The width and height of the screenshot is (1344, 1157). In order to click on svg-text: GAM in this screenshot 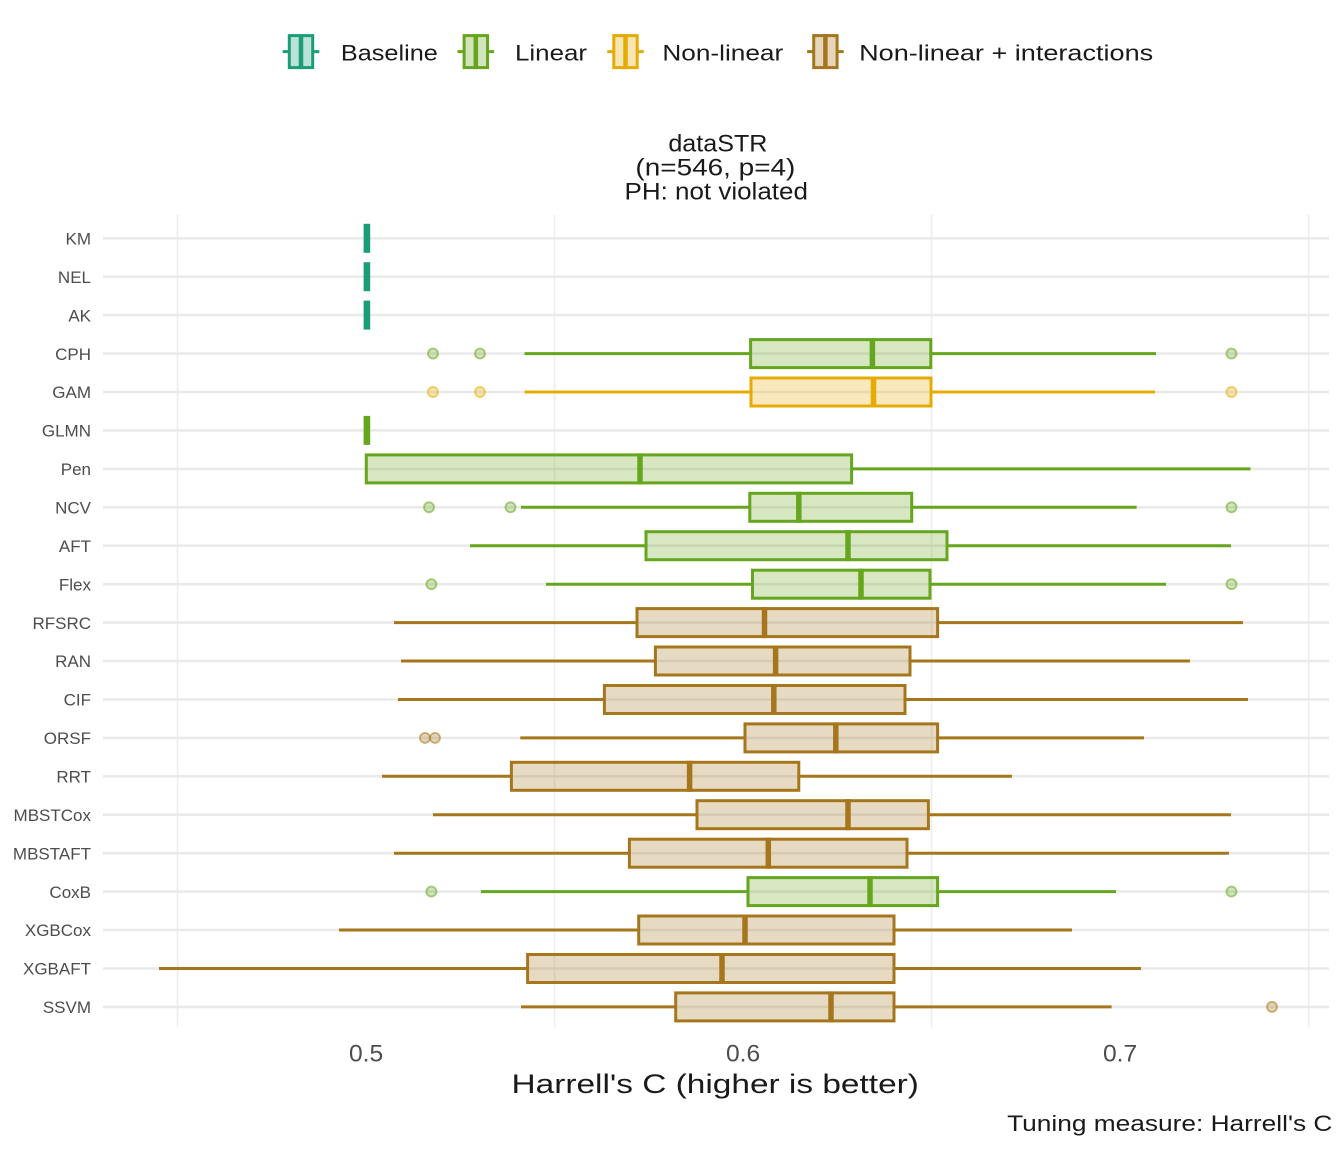, I will do `click(71, 392)`.